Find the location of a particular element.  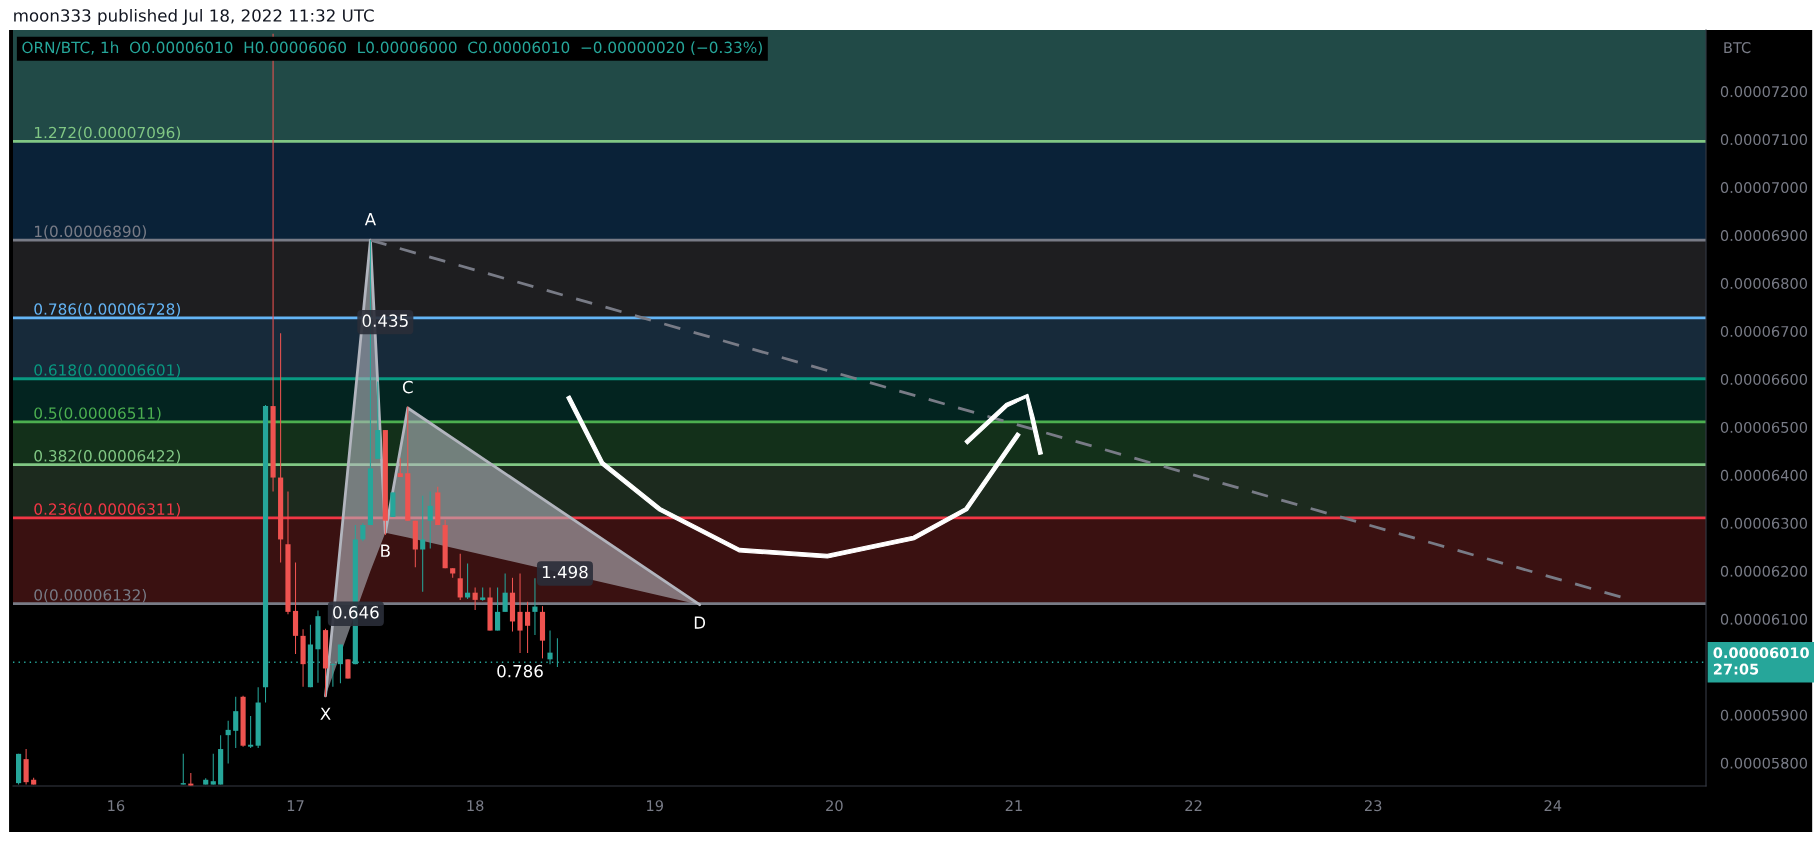

ref-line-label: 0.618(0.00006601) is located at coordinates (107, 370).